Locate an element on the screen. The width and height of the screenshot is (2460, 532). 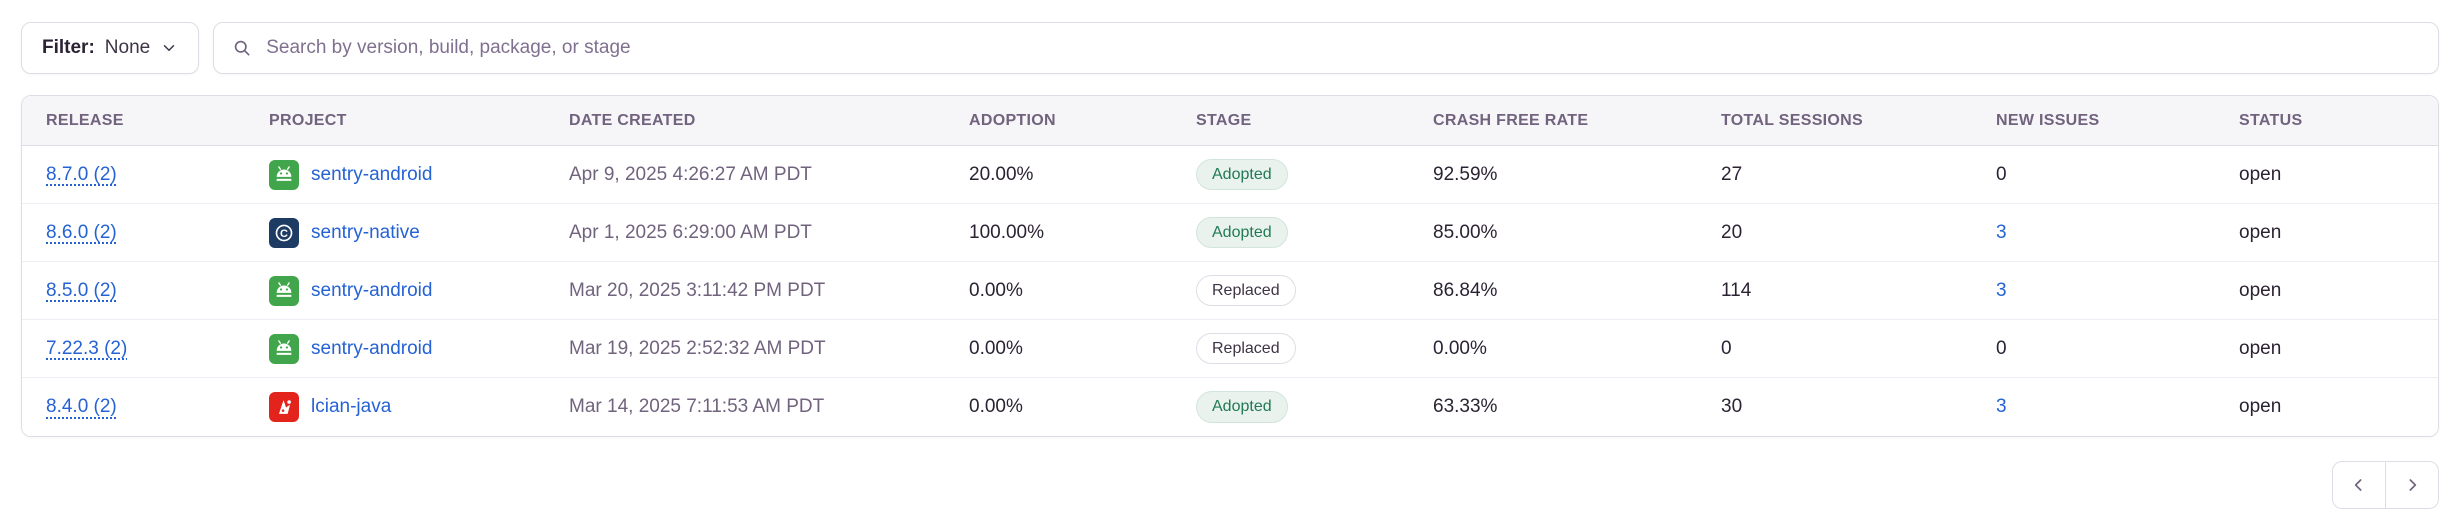
project-link: sentry-native is located at coordinates (365, 232).